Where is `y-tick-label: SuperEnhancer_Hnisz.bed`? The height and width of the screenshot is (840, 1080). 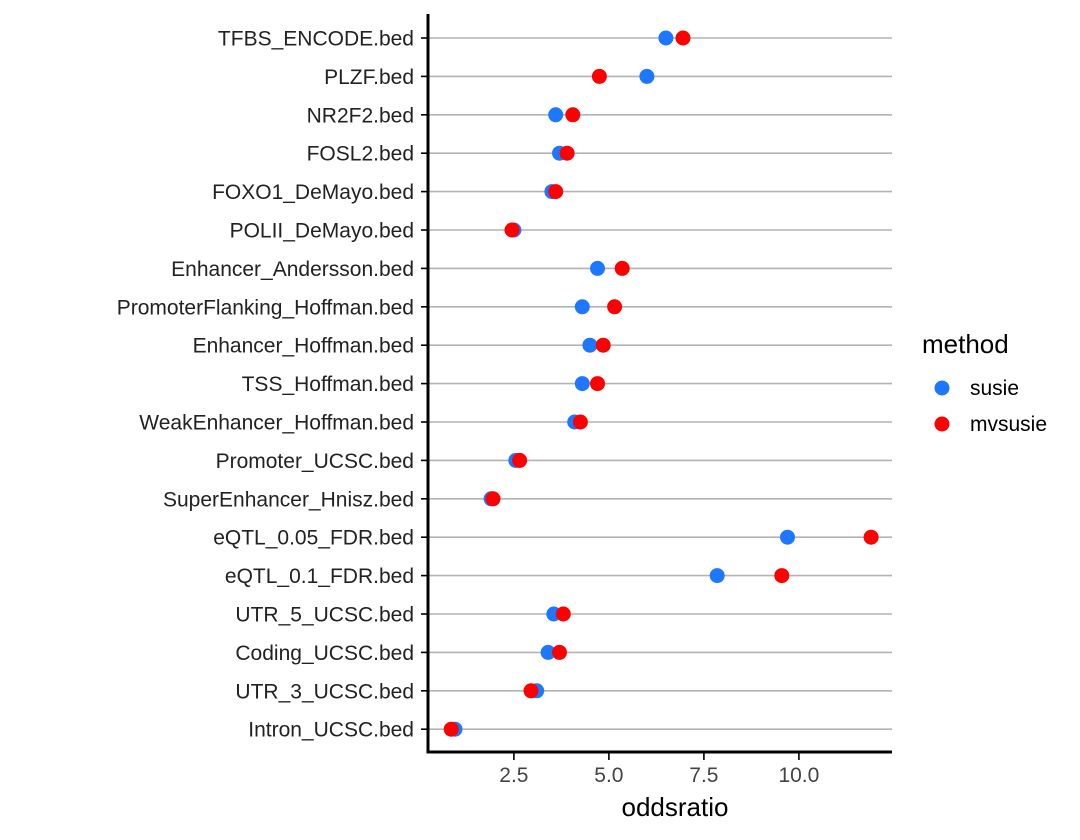
y-tick-label: SuperEnhancer_Hnisz.bed is located at coordinates (288, 499).